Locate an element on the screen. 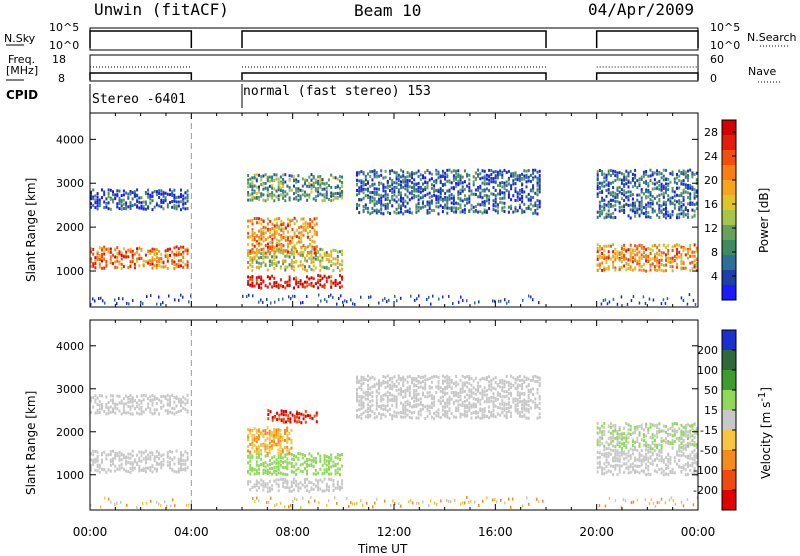 This screenshot has height=556, width=800. nsearch-label: N.Search is located at coordinates (772, 37).